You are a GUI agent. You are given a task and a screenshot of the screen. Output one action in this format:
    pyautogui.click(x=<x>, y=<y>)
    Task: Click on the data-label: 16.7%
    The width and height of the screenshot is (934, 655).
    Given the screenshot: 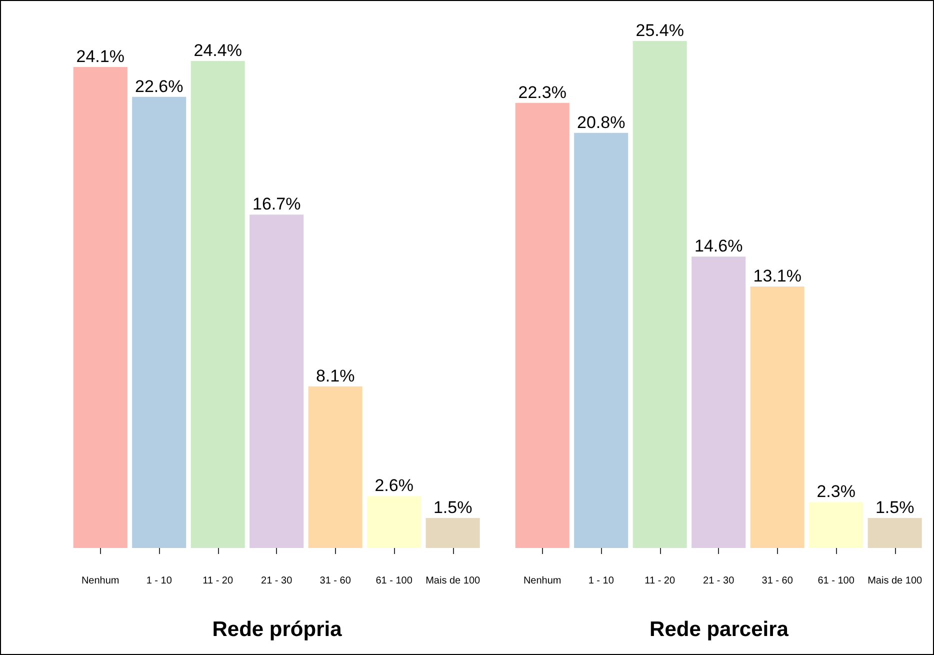 What is the action you would take?
    pyautogui.click(x=276, y=204)
    